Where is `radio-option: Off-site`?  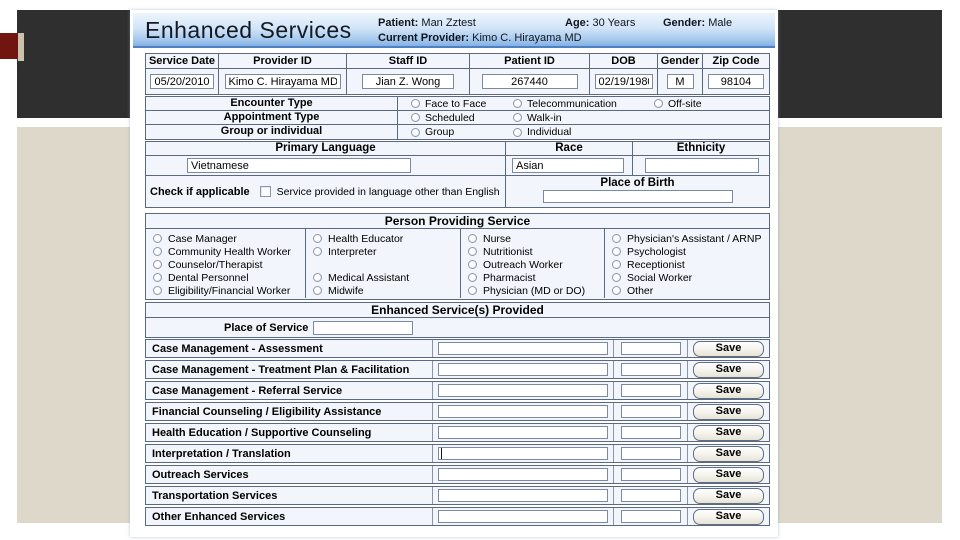 radio-option: Off-site is located at coordinates (678, 104).